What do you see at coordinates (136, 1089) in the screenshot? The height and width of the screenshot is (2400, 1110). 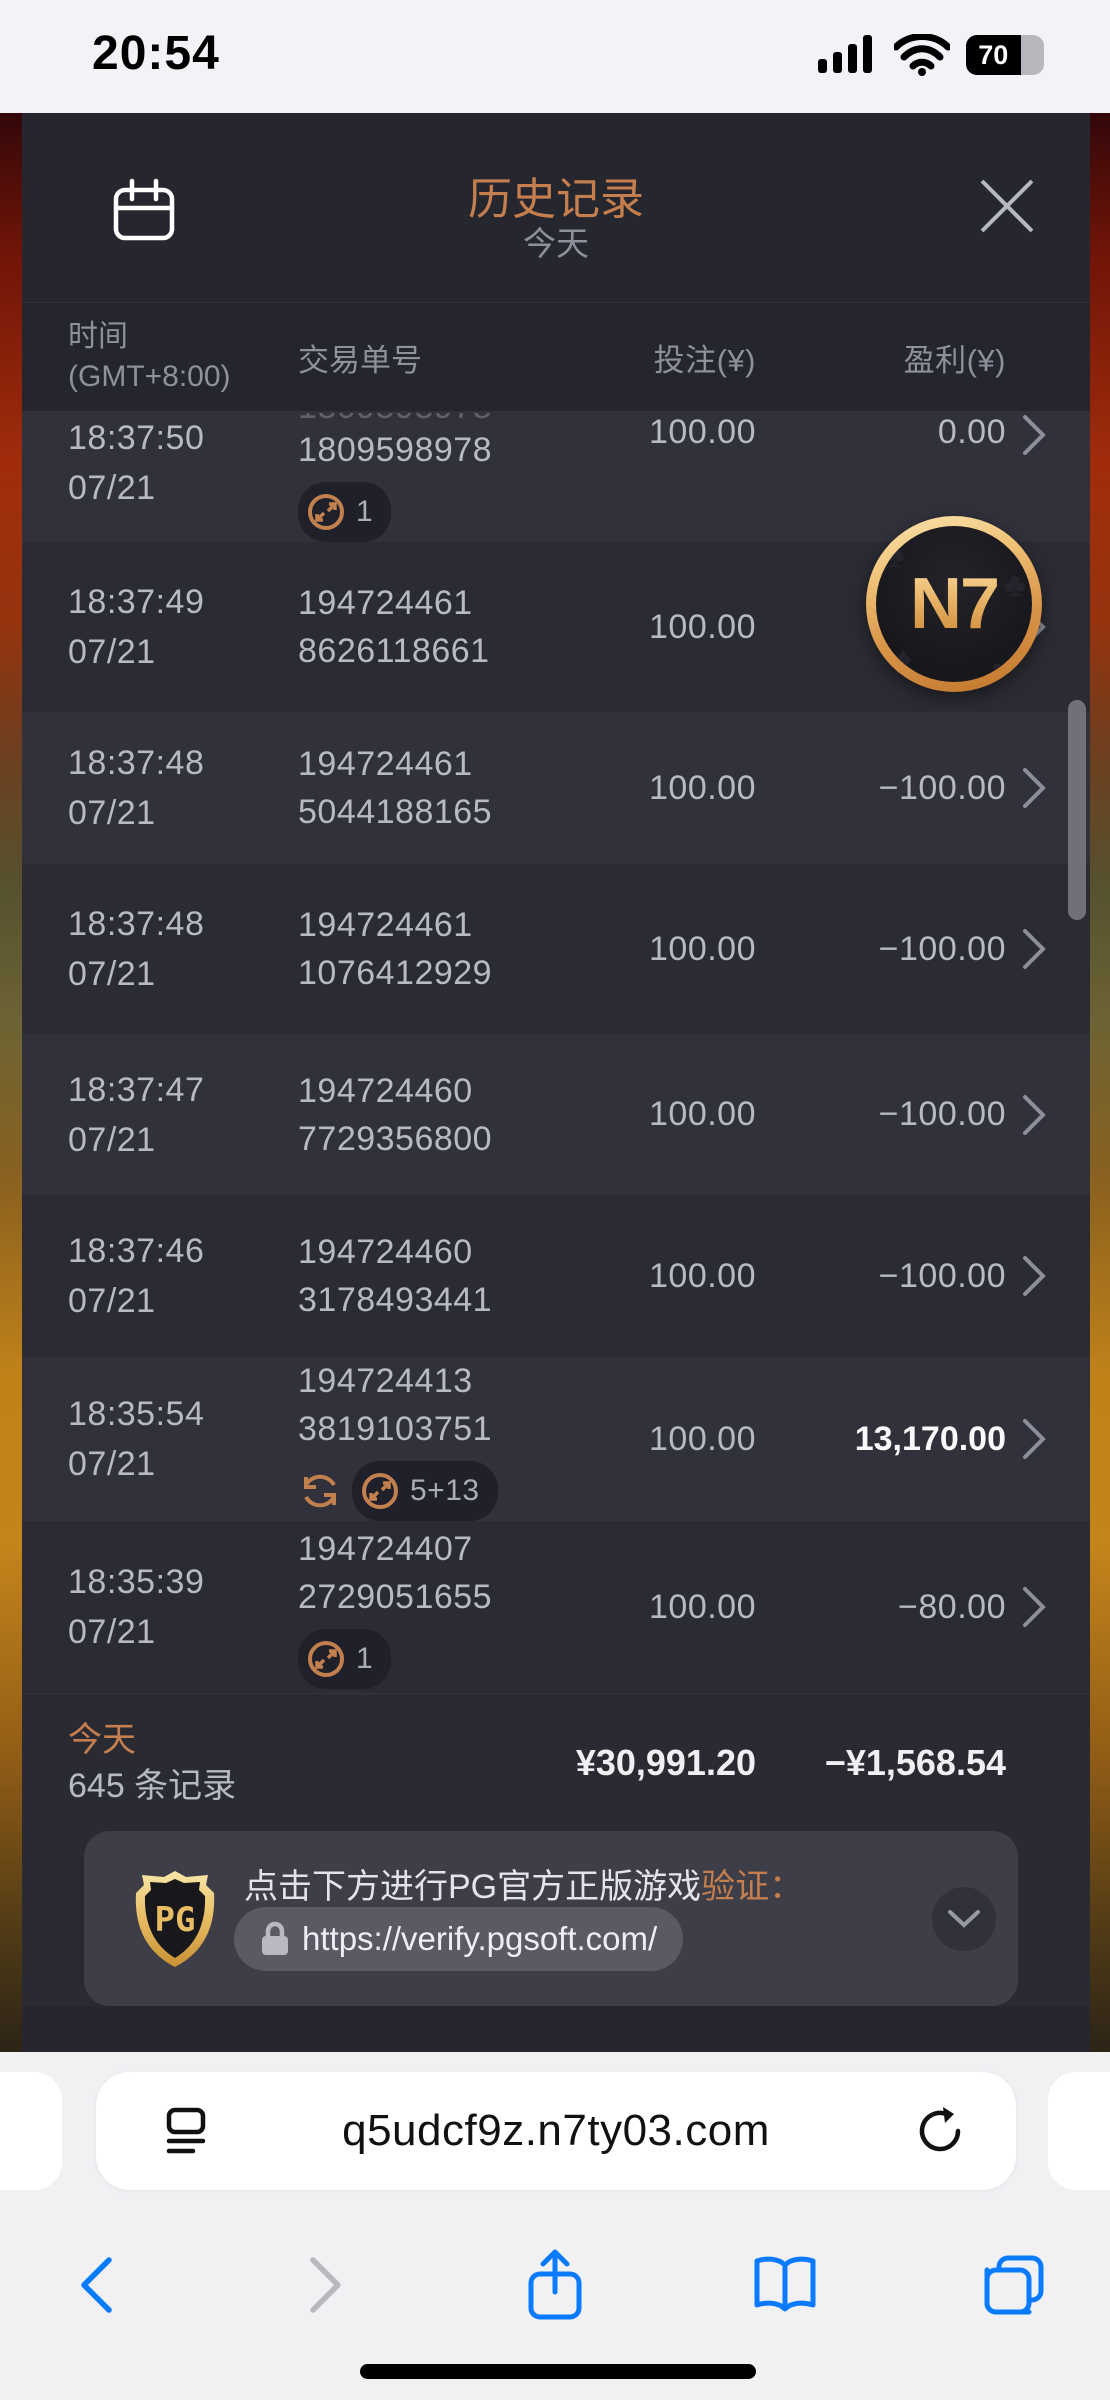 I see `row-time: 18:37:47` at bounding box center [136, 1089].